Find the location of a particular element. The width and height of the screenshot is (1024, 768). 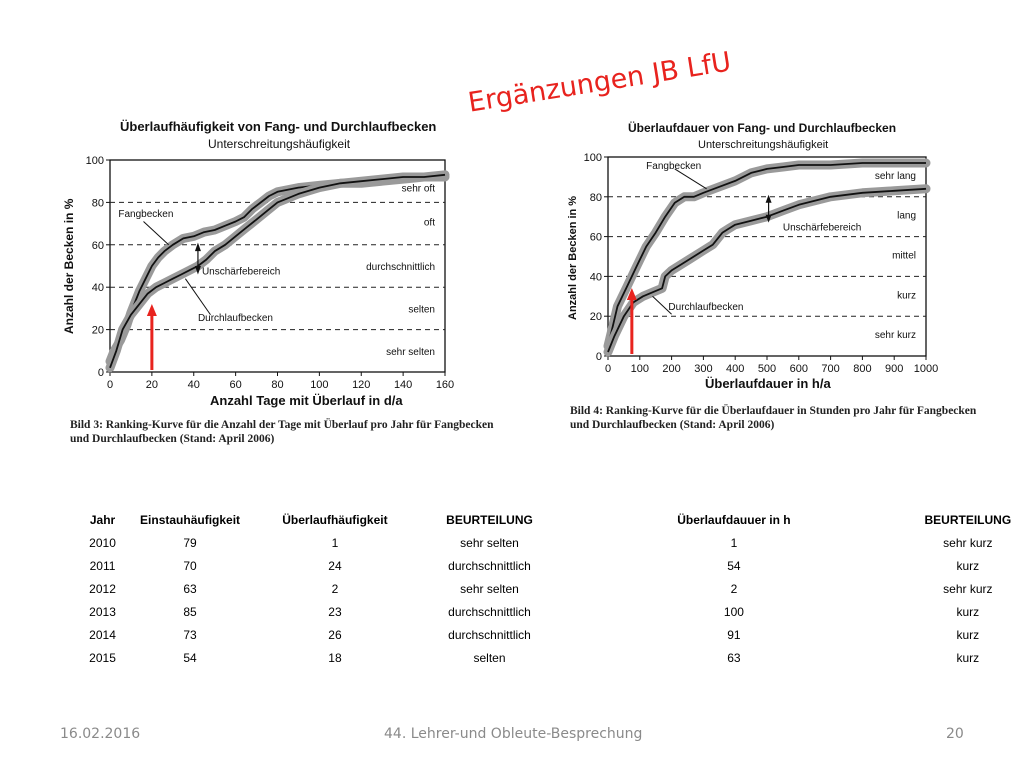

x-tick-label: 700 is located at coordinates (830, 369).